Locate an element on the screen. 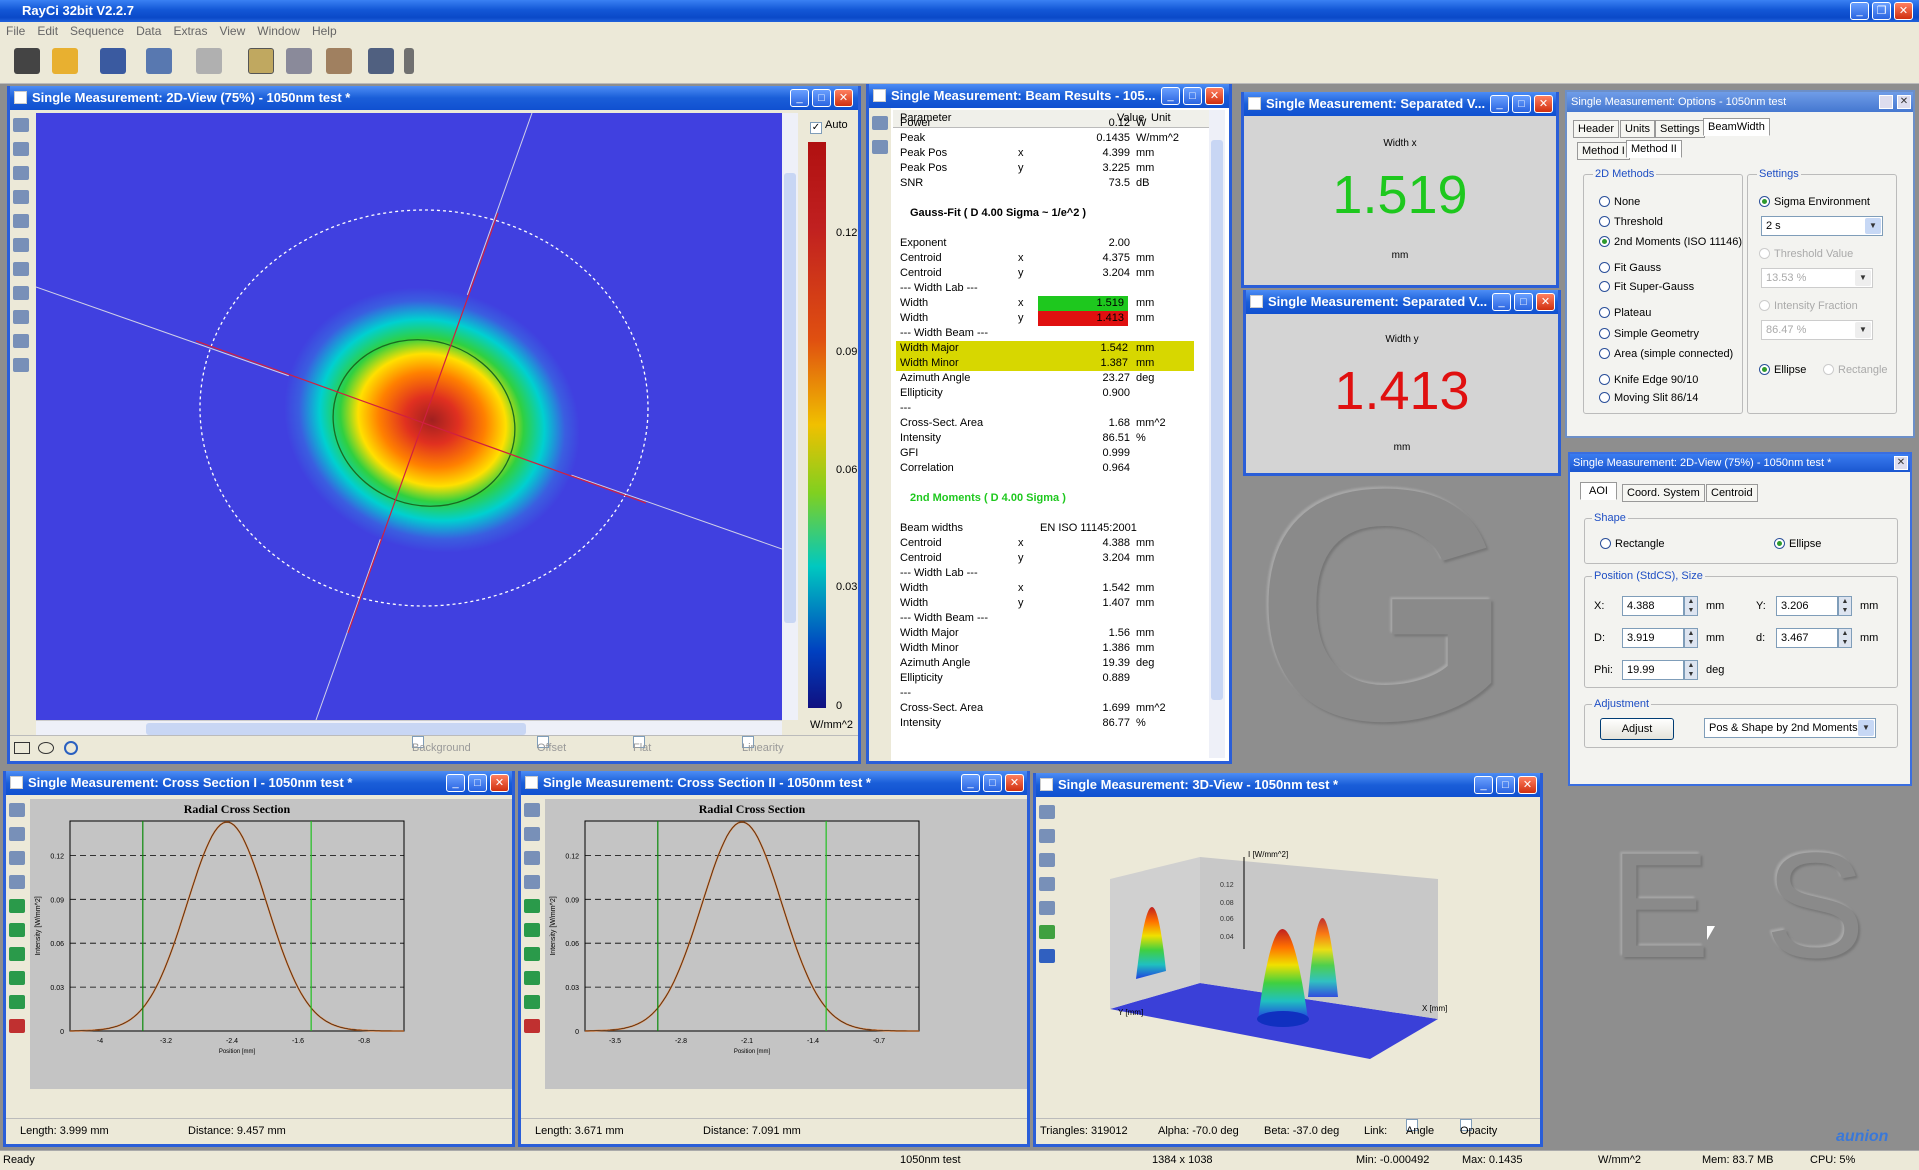 Image resolution: width=1919 pixels, height=1170 pixels. results-maximize-button: □ is located at coordinates (1192, 96).